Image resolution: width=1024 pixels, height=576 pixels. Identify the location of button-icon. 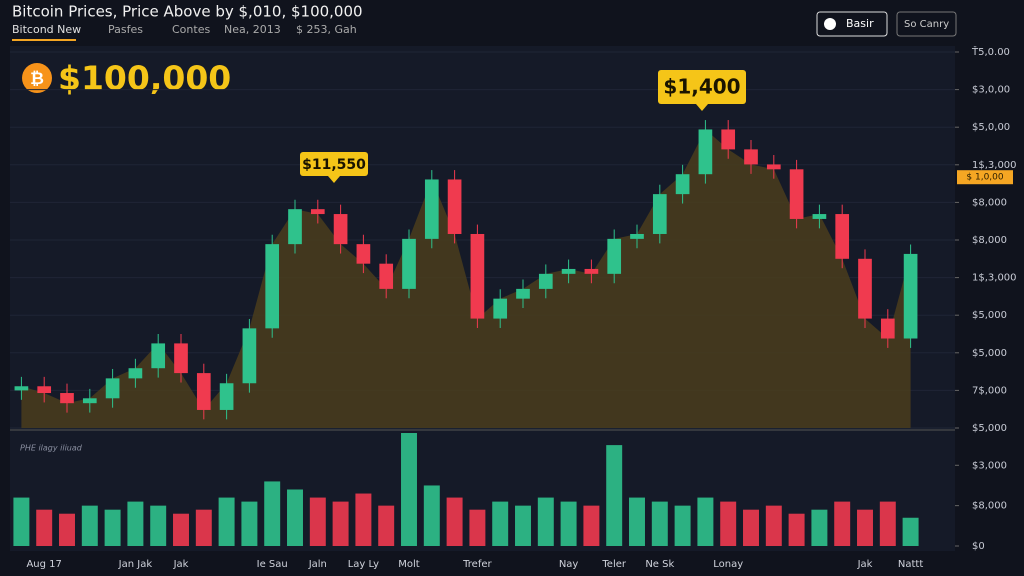
(830, 24).